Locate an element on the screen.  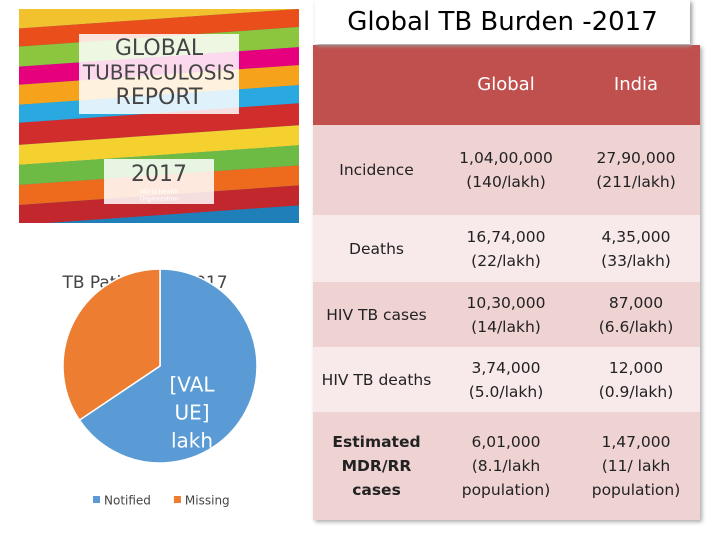
cover-org: World Health is located at coordinates (159, 192).